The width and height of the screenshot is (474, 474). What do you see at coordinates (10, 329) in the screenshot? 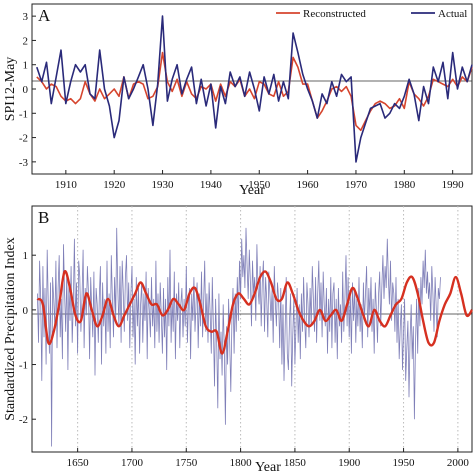
I see `panel-b-y-axis-title: Standardized Precipitation Index` at bounding box center [10, 329].